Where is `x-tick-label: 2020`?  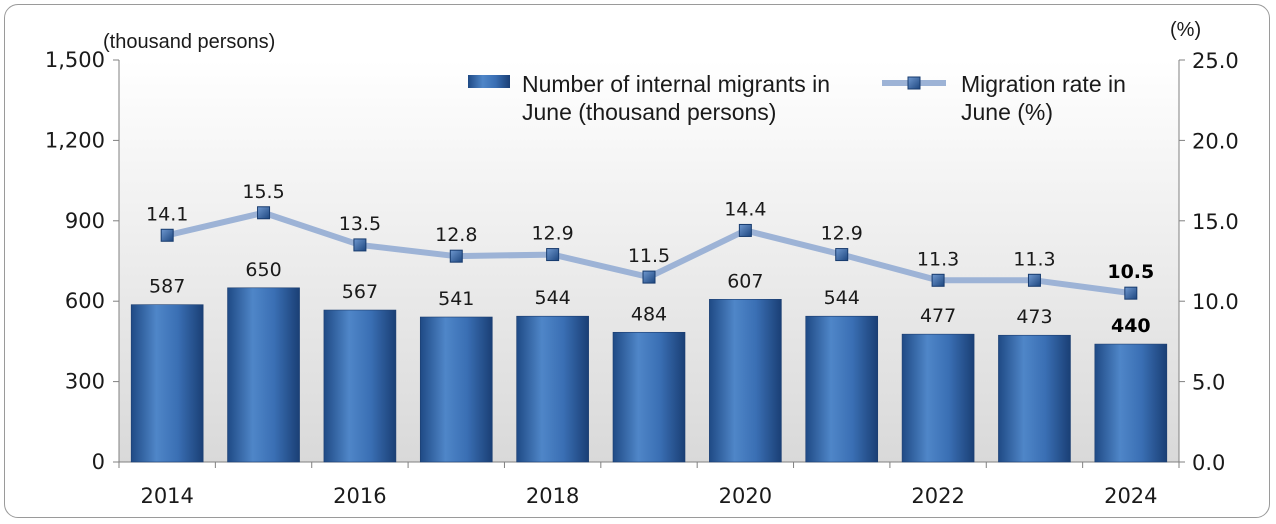 x-tick-label: 2020 is located at coordinates (745, 496).